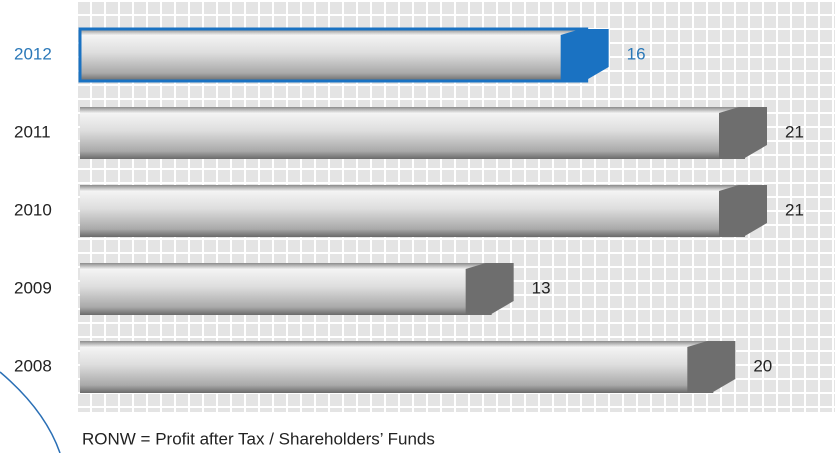 The height and width of the screenshot is (453, 835). Describe the element at coordinates (33, 365) in the screenshot. I see `category-label: 2008` at that location.